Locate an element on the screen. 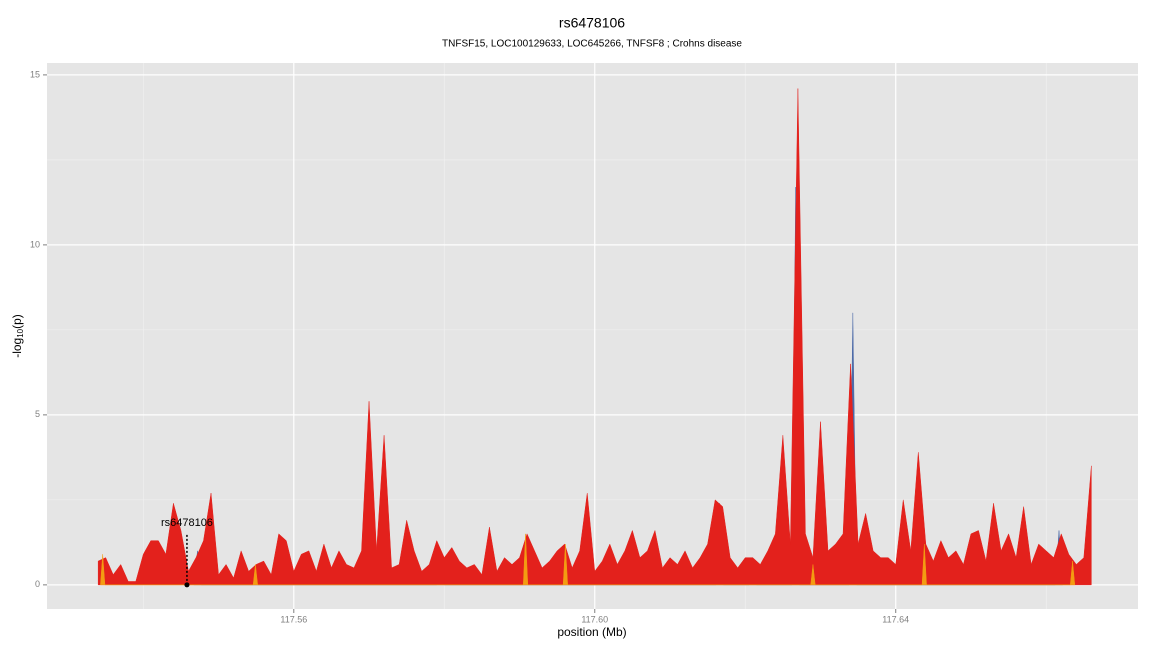 Image resolution: width=1152 pixels, height=648 pixels. y-tick-label: 15 is located at coordinates (35, 74).